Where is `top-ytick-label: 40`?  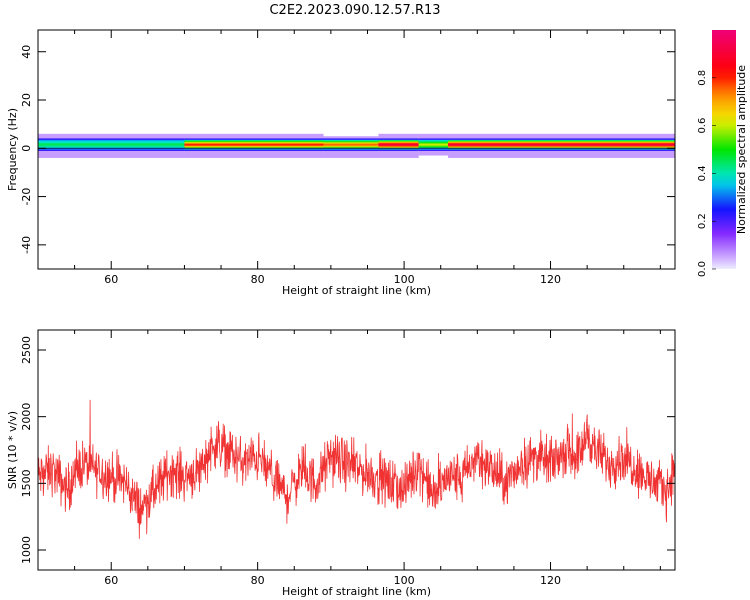 top-ytick-label: 40 is located at coordinates (26, 52).